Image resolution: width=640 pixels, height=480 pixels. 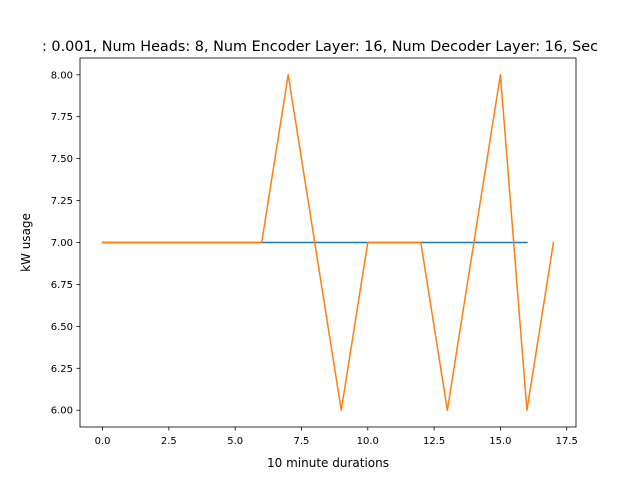 What do you see at coordinates (169, 441) in the screenshot?
I see `x-tick-label: 2.5` at bounding box center [169, 441].